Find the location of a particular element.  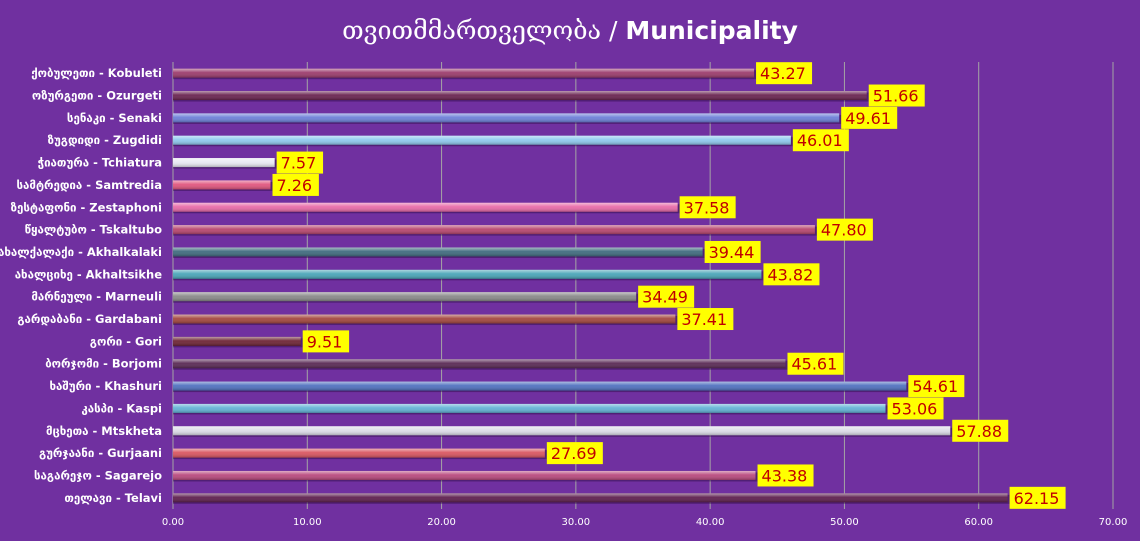

value-label: 62.15 is located at coordinates (1037, 498).